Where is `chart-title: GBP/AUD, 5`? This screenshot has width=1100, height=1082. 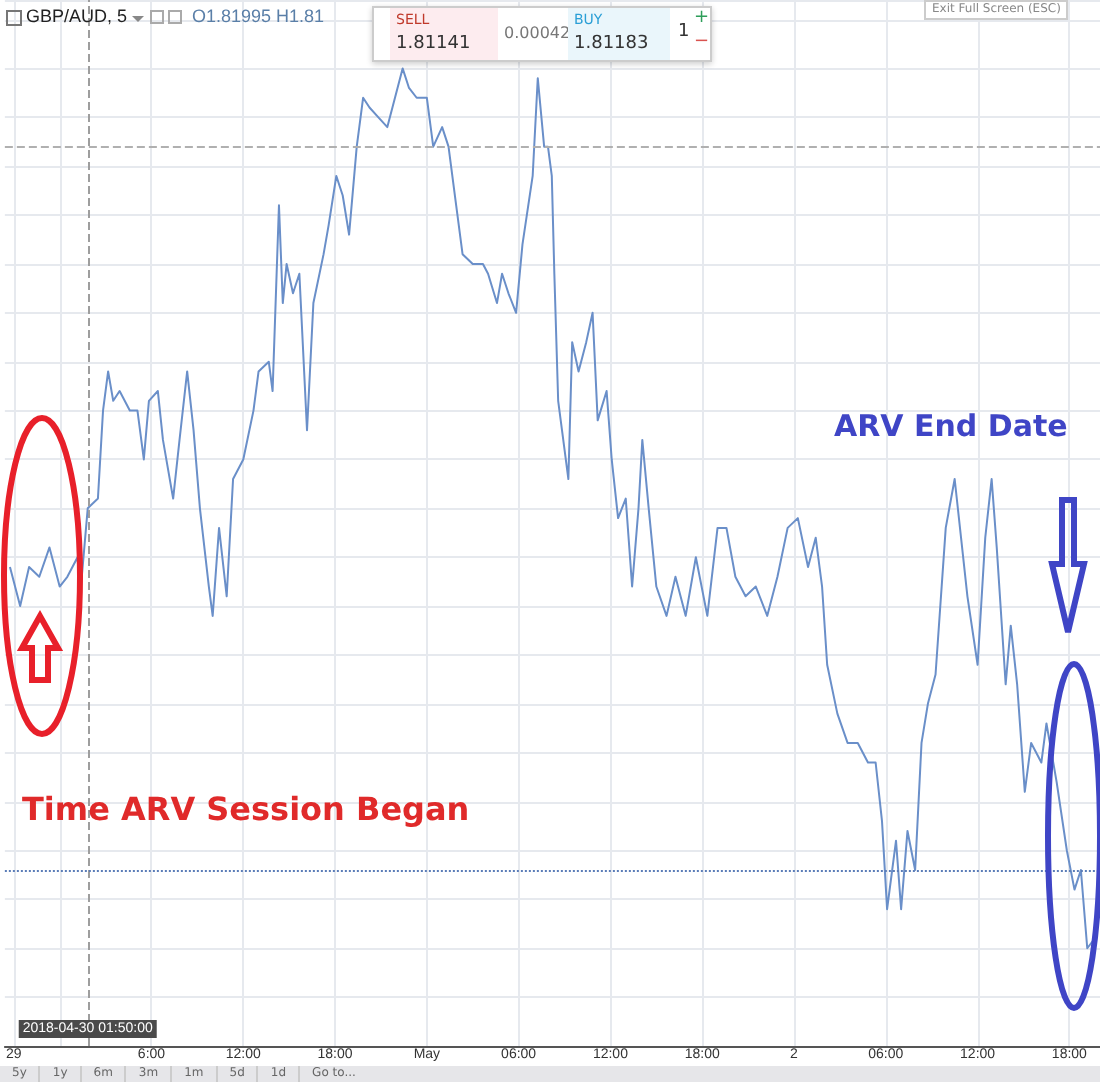
chart-title: GBP/AUD, 5 is located at coordinates (77, 16).